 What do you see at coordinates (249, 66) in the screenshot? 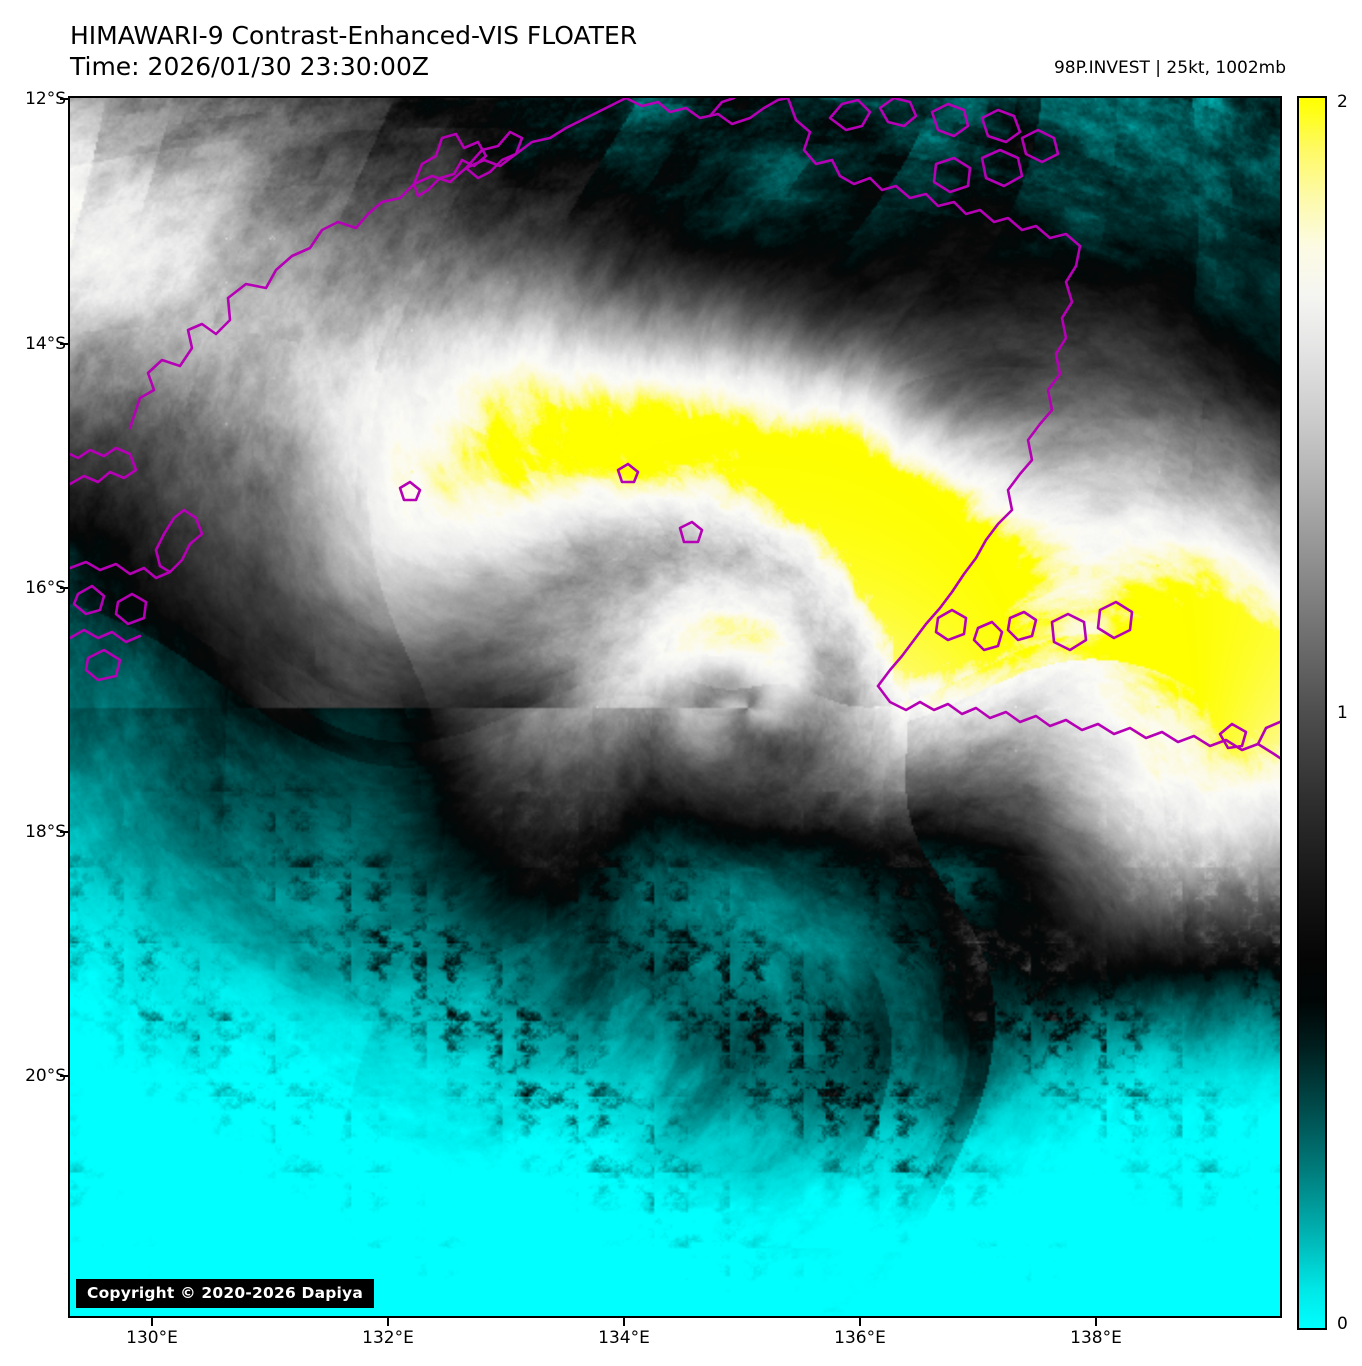
I see `timestamp-label: Time: 2026/01/30 23:30:00Z` at bounding box center [249, 66].